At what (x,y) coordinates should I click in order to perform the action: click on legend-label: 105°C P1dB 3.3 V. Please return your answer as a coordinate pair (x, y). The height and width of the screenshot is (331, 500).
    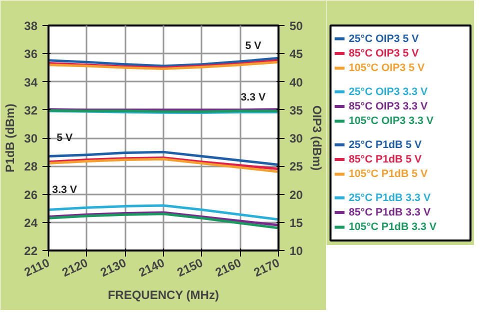
    Looking at the image, I should click on (393, 227).